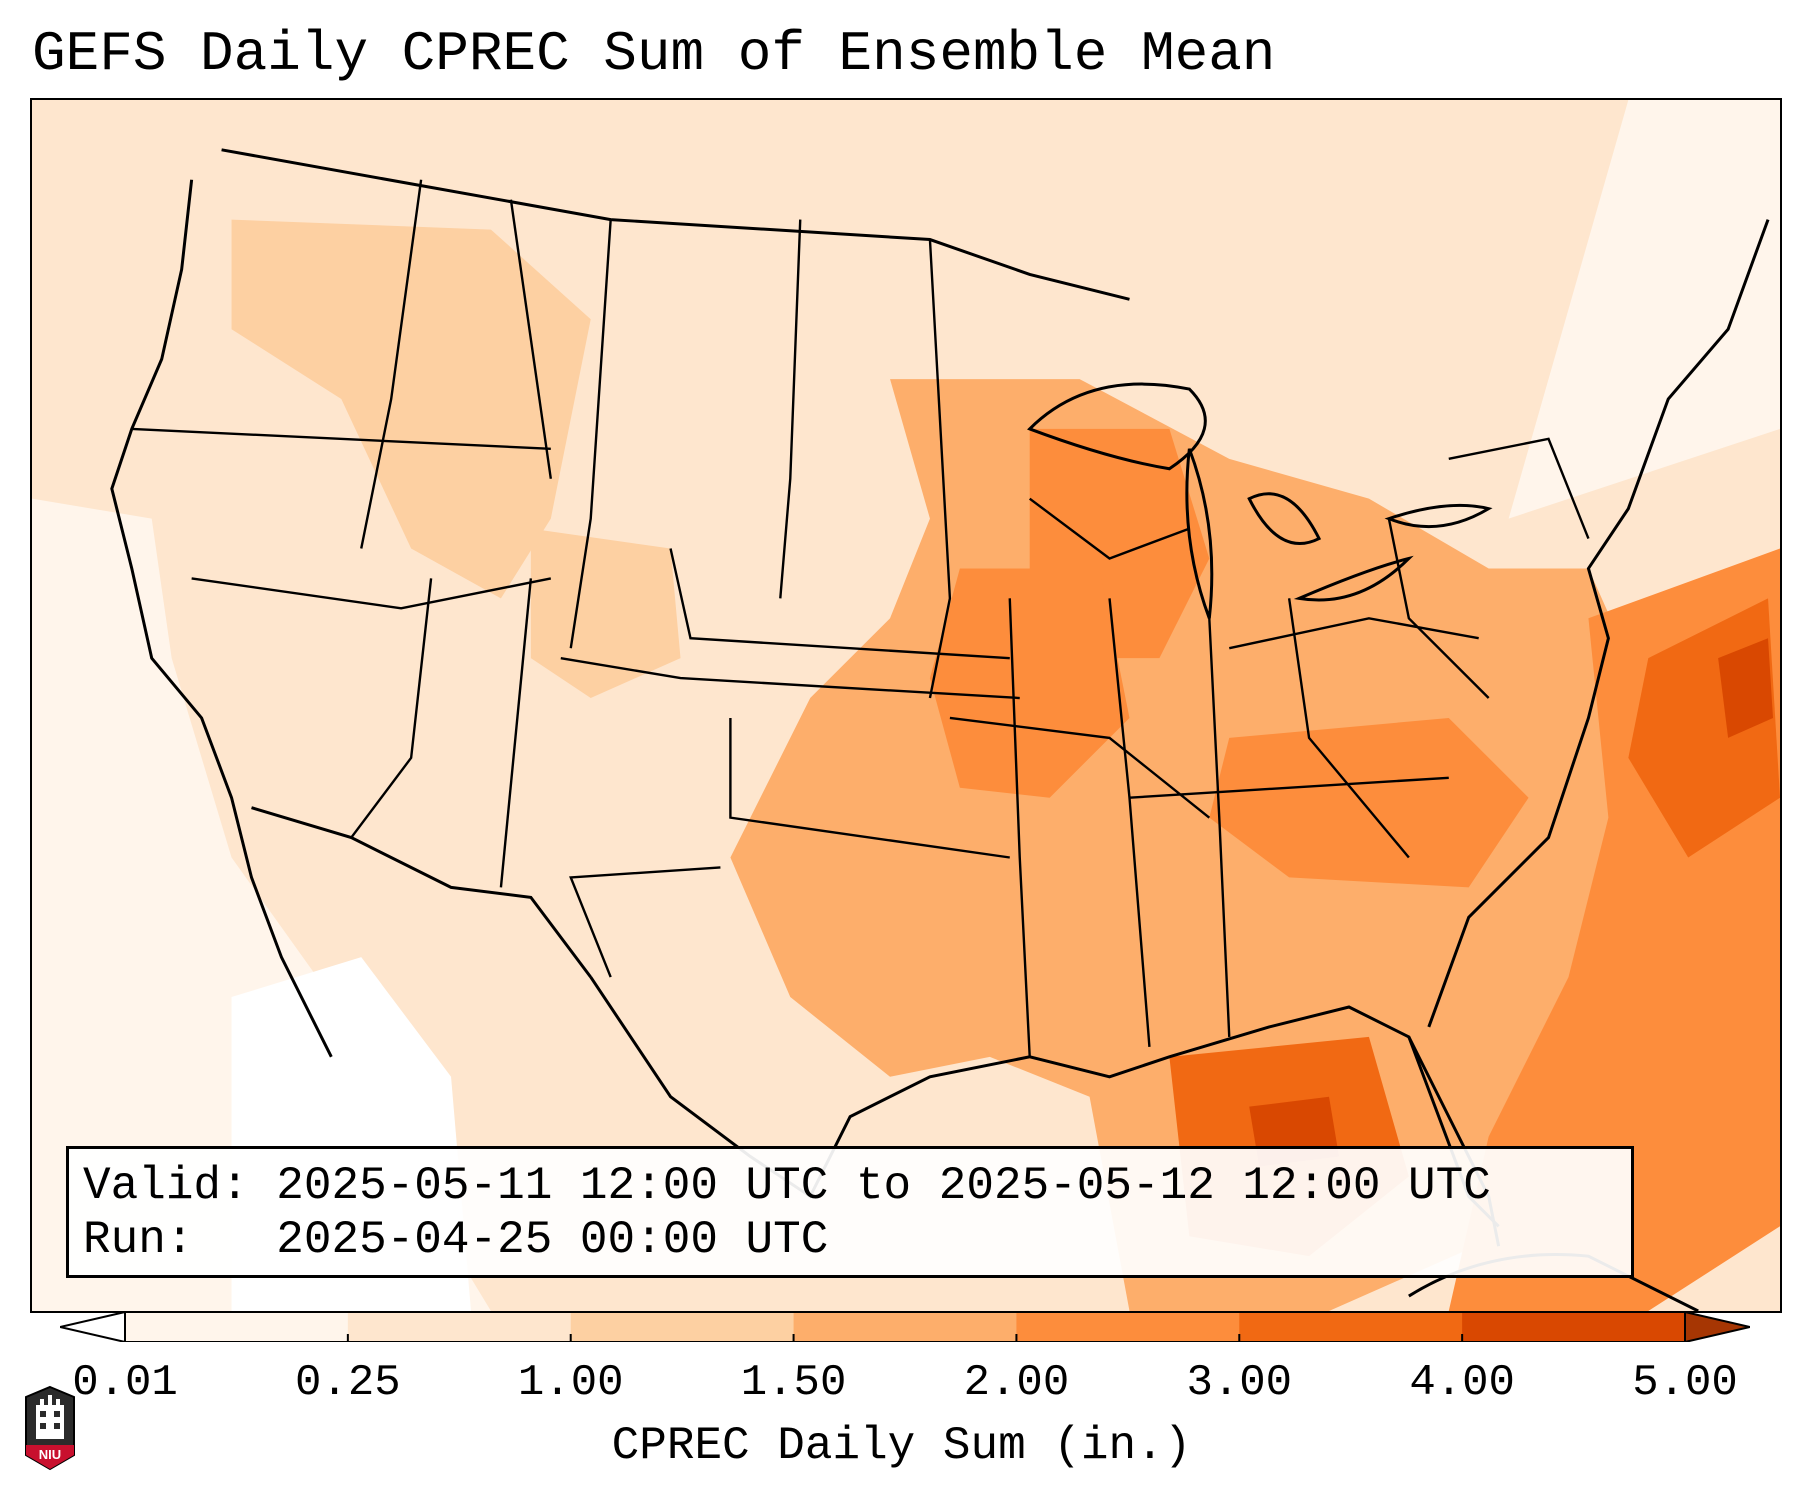  I want to click on field-missouri-heavy, so click(1029, 683).